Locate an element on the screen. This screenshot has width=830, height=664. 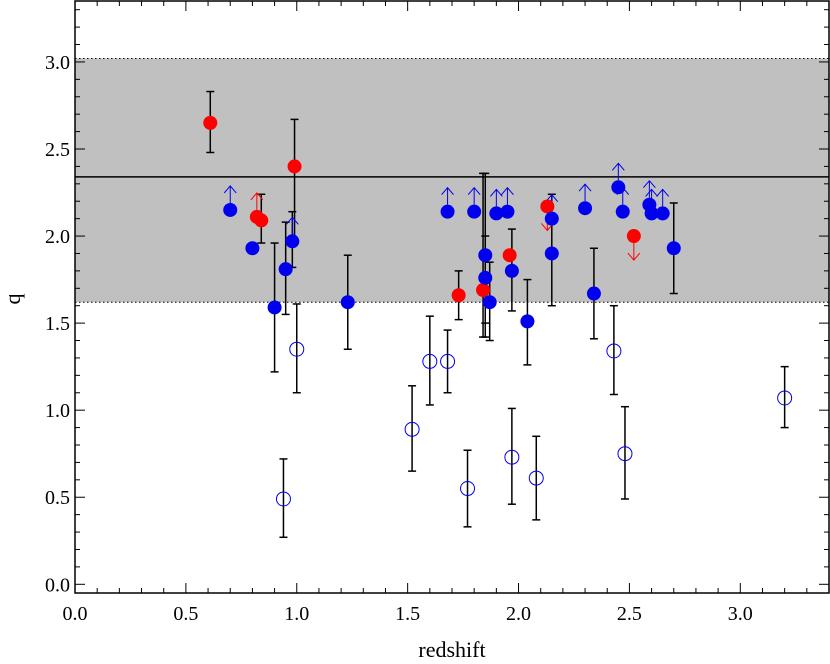
x-tick-label: 2.0 is located at coordinates (518, 614).